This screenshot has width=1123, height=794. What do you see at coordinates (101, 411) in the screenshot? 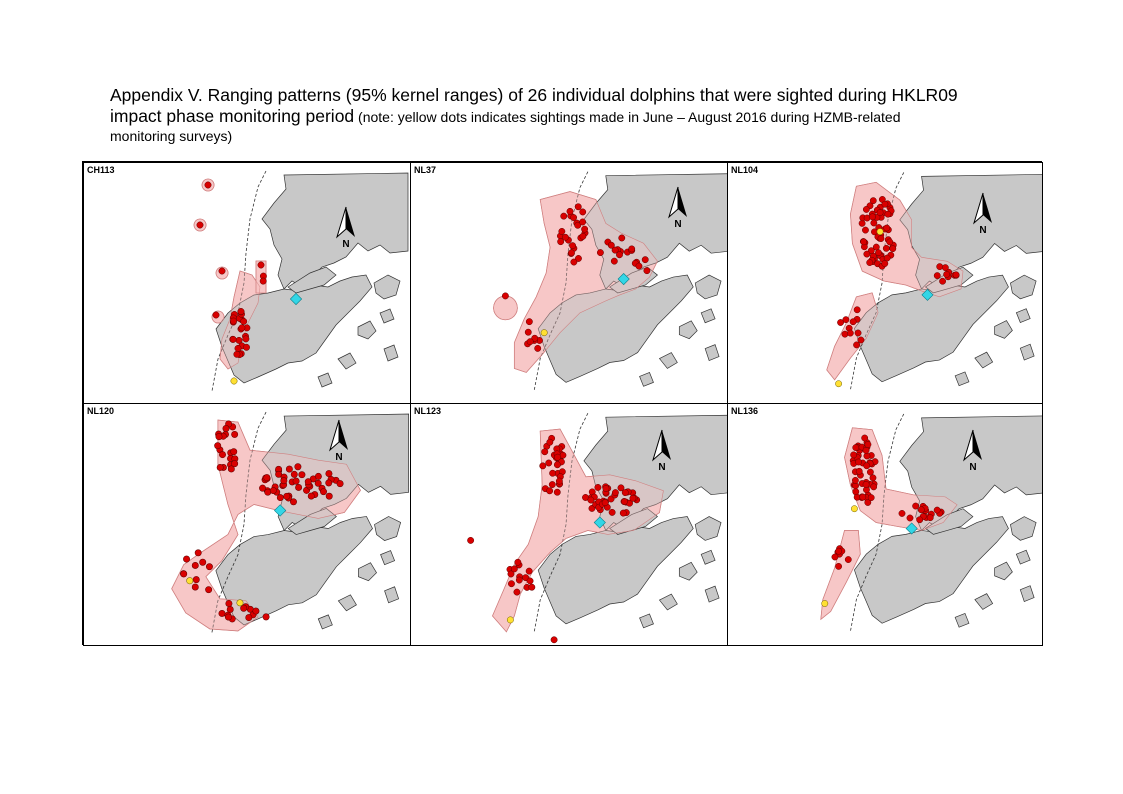
I see `panel-label: NL120` at bounding box center [101, 411].